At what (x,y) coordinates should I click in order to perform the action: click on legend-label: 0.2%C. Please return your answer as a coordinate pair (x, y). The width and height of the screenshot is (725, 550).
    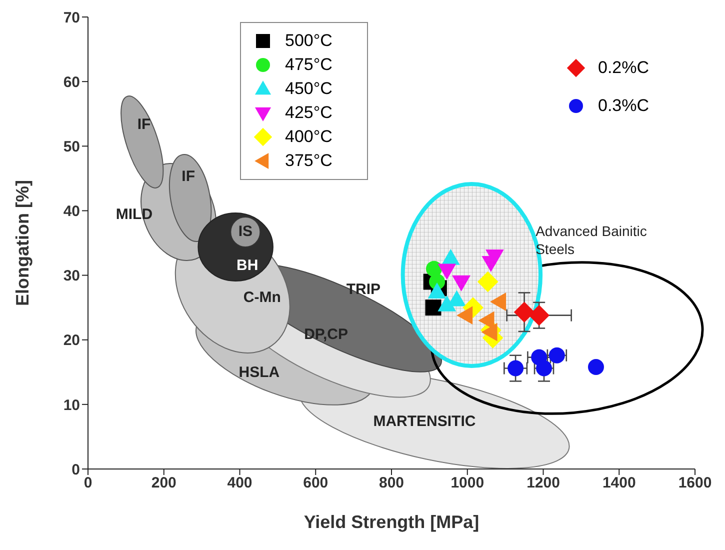
    Looking at the image, I should click on (624, 68).